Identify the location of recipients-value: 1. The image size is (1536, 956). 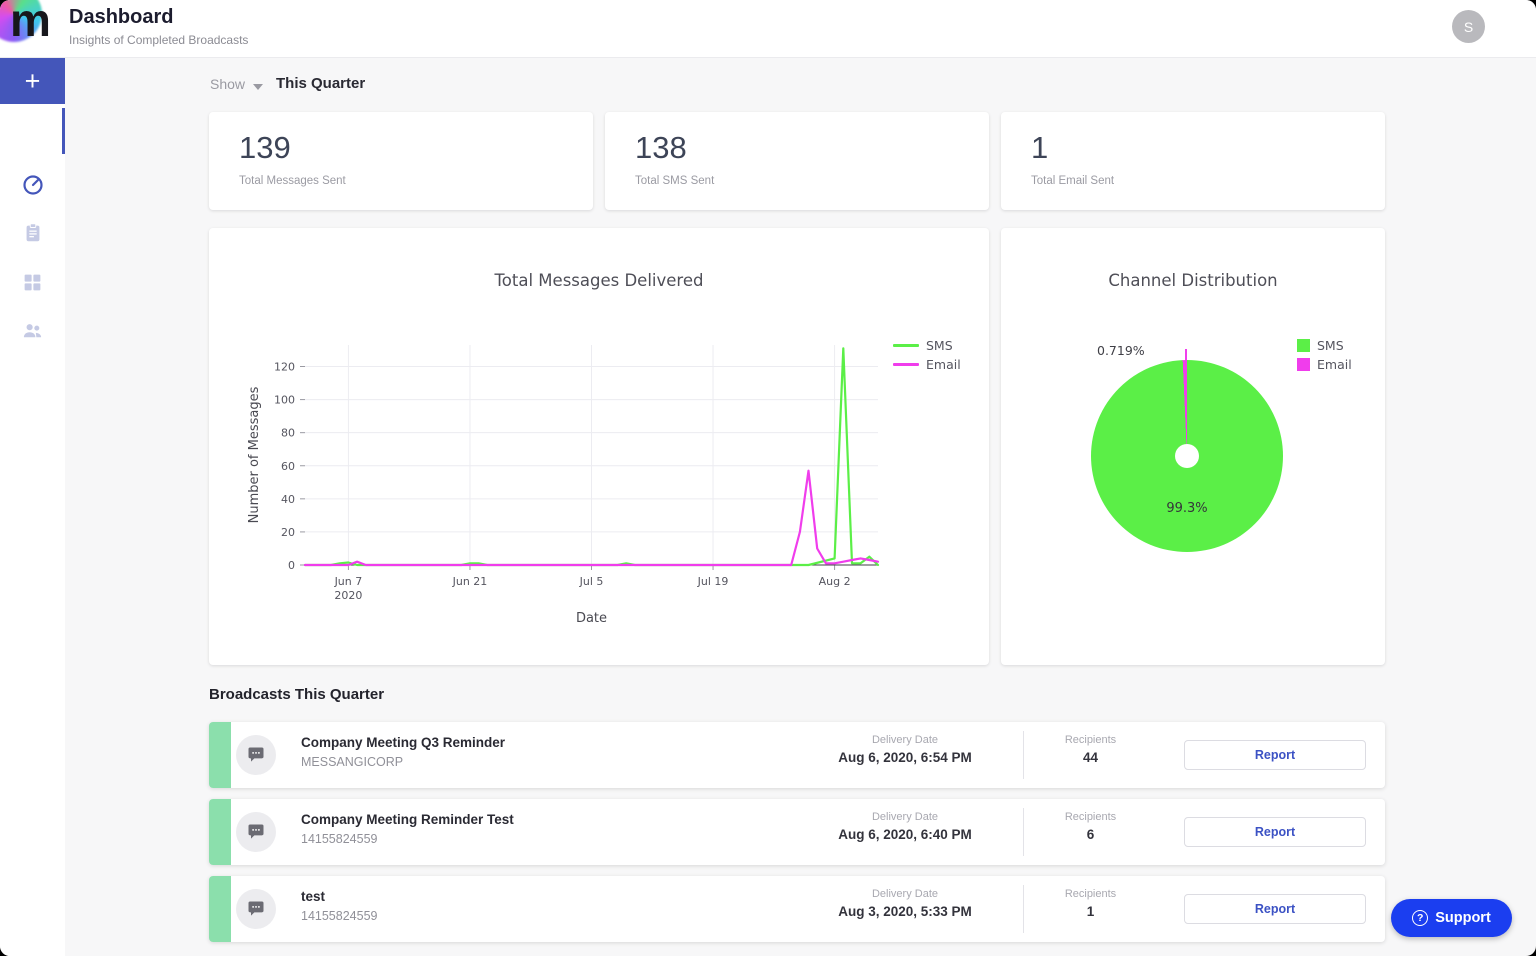
(1090, 911).